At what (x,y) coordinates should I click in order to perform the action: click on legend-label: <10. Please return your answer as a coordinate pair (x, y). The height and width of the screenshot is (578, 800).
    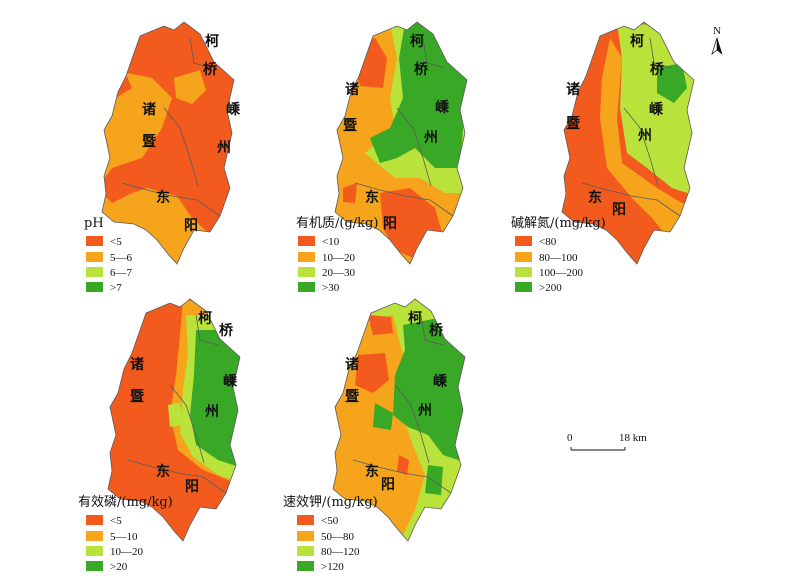
    Looking at the image, I should click on (331, 242).